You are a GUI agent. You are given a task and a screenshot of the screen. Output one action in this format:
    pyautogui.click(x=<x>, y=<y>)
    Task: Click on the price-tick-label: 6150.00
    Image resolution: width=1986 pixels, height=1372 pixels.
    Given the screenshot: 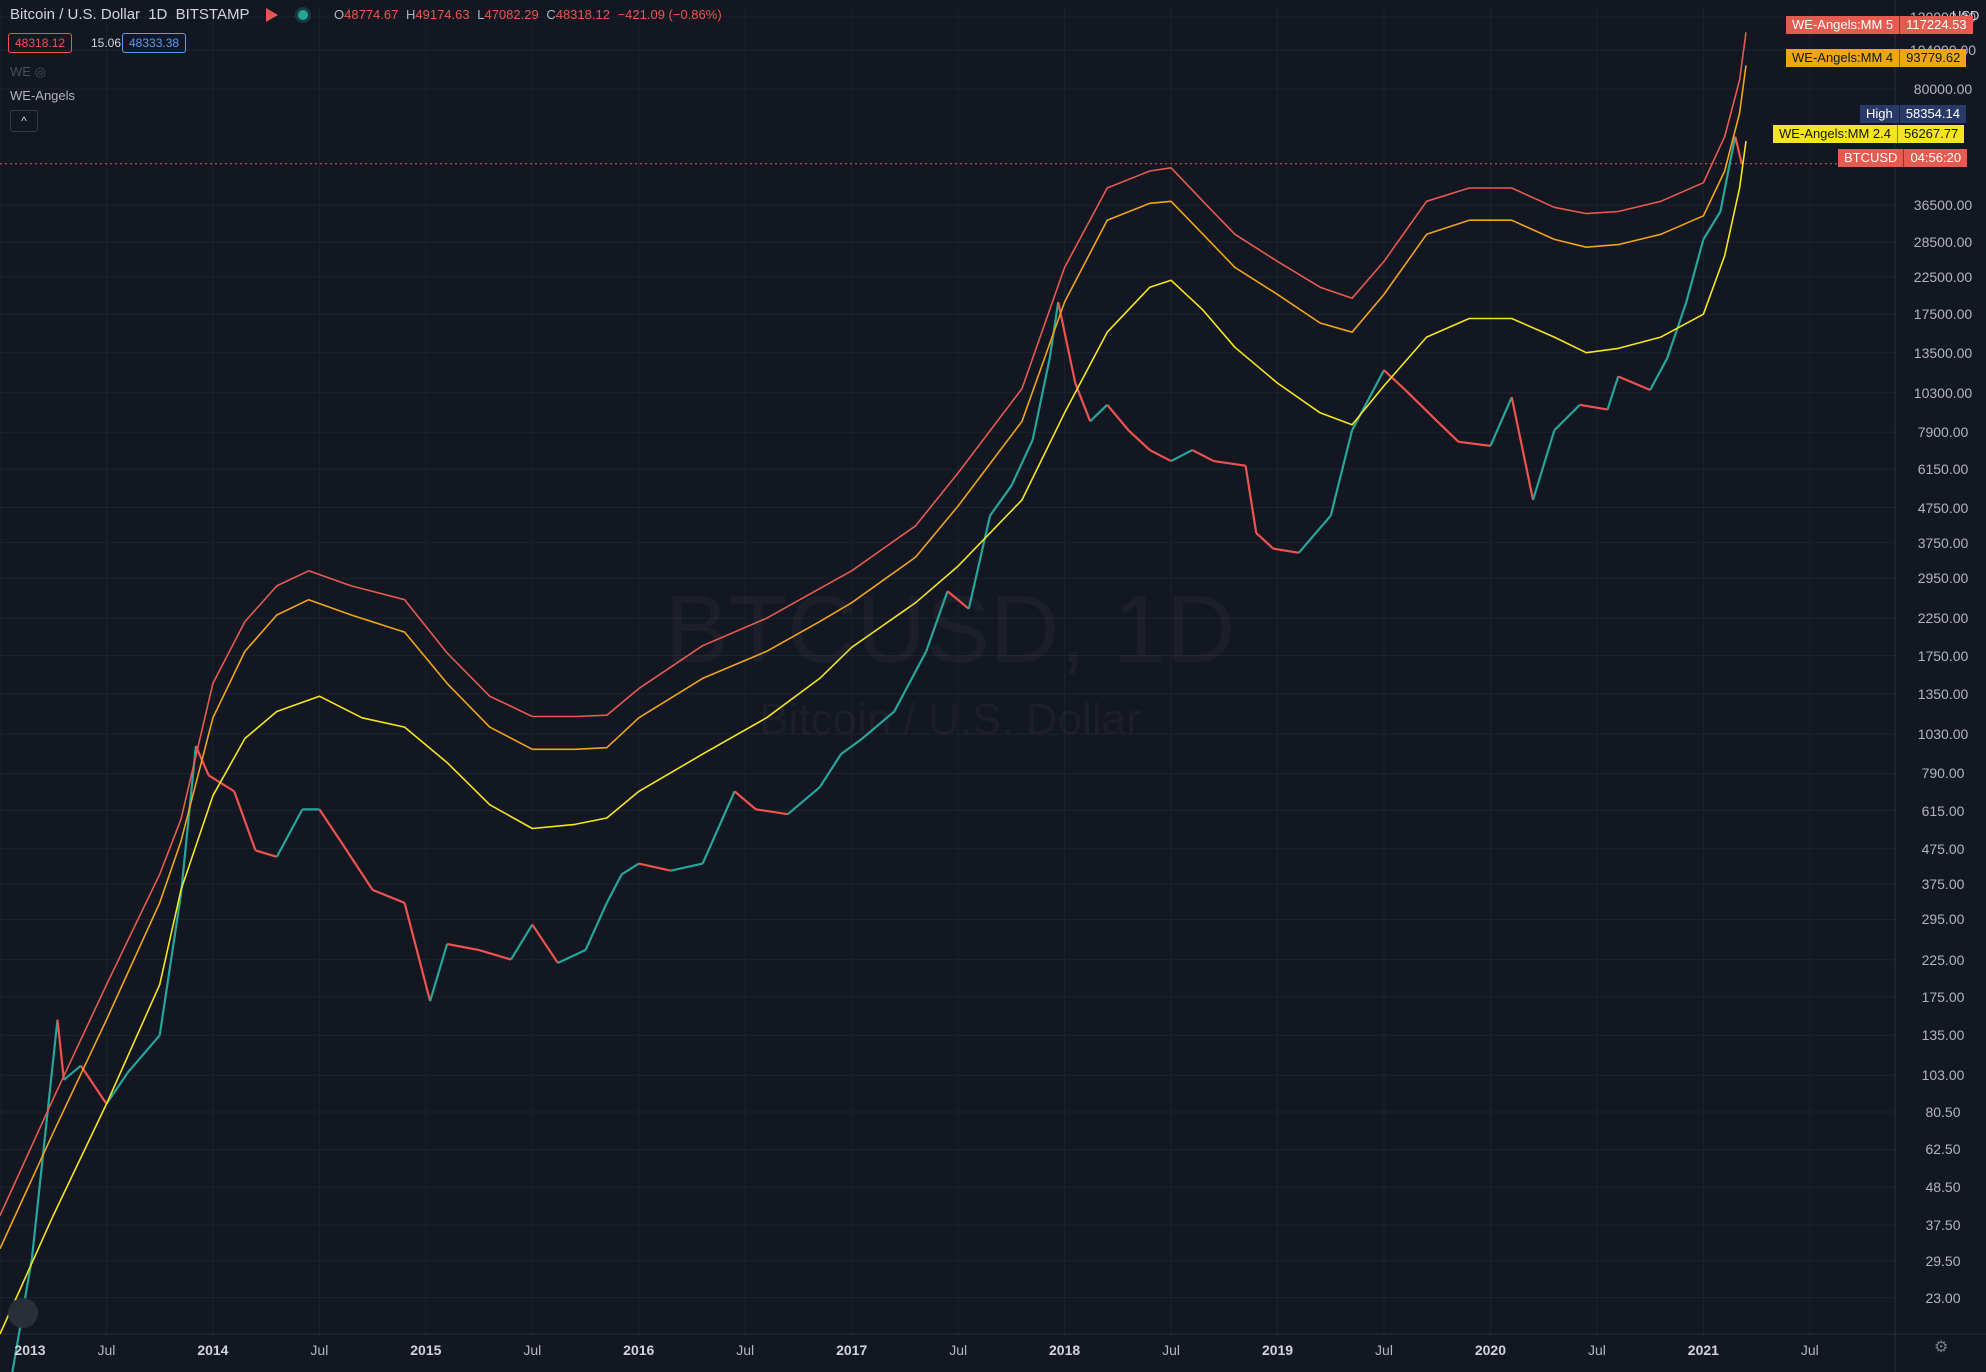 What is the action you would take?
    pyautogui.click(x=1943, y=469)
    